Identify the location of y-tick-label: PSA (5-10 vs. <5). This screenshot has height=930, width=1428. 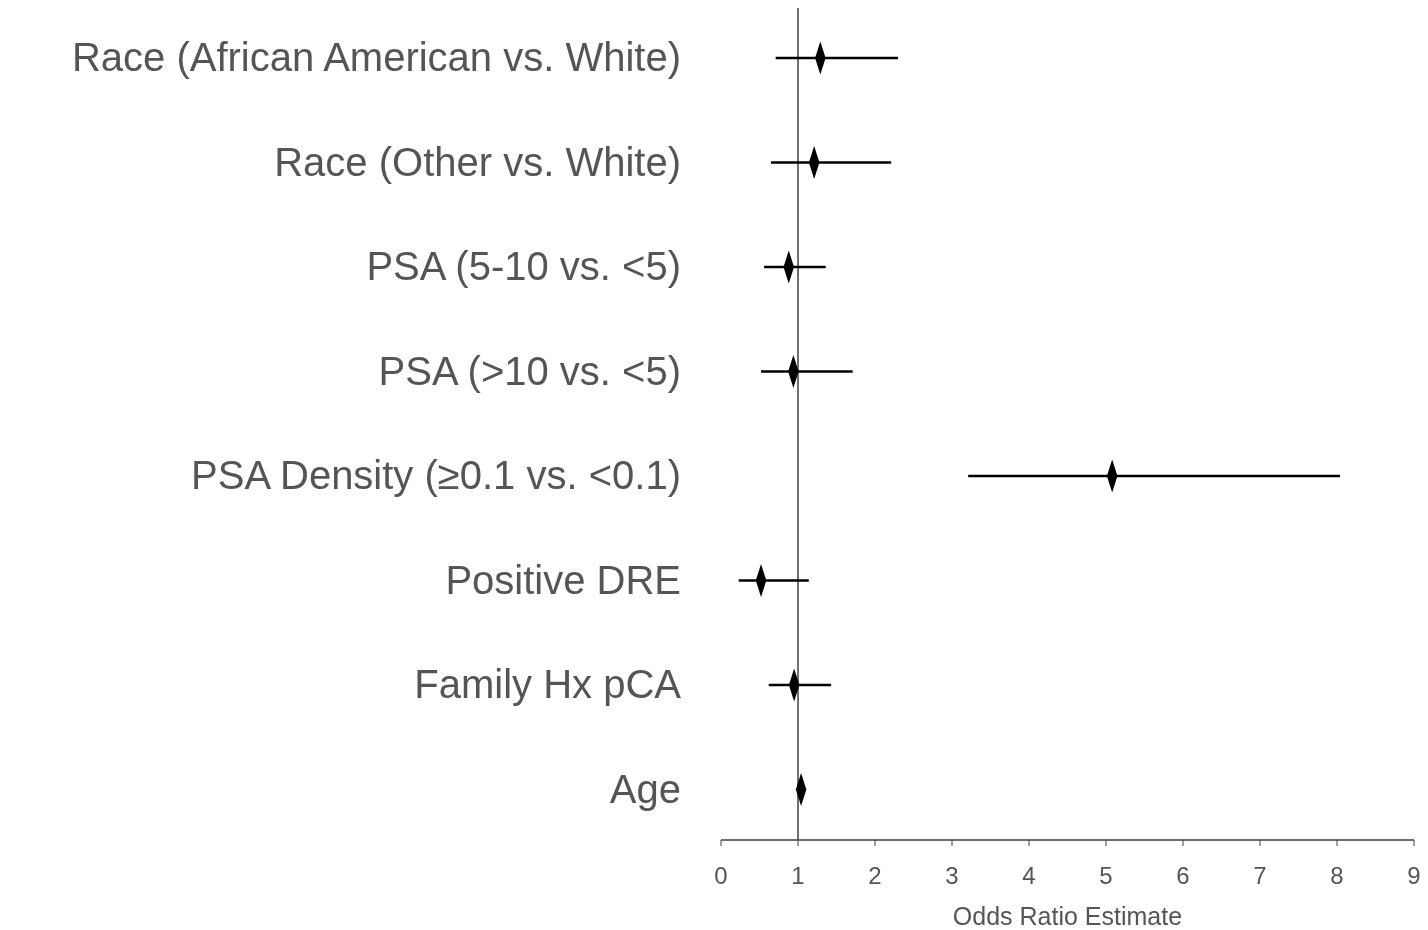
(523, 266).